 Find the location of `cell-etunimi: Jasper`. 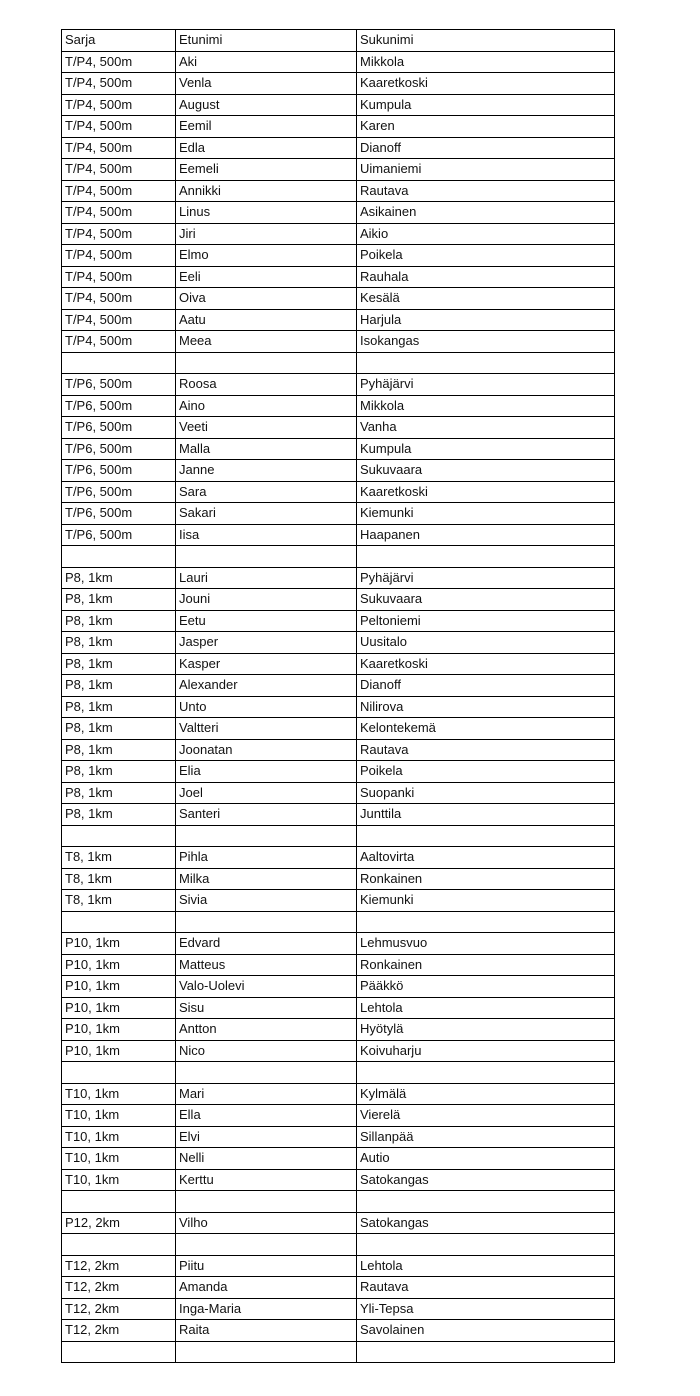

cell-etunimi: Jasper is located at coordinates (266, 643).